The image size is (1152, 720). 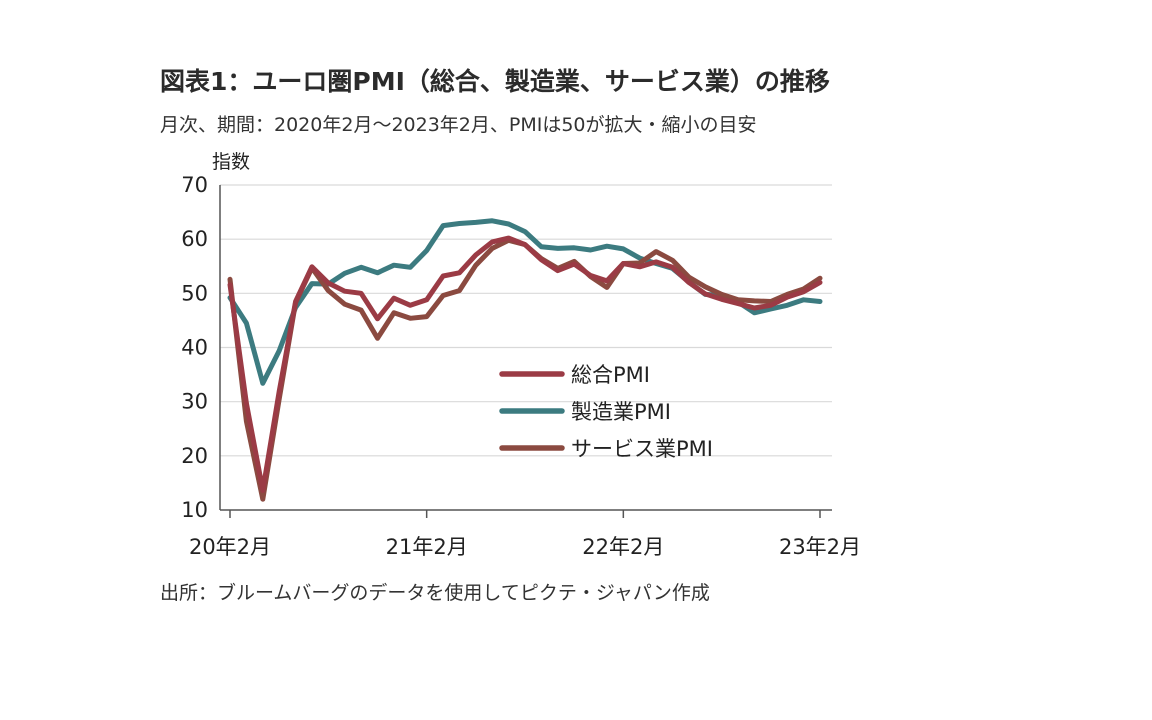 What do you see at coordinates (194, 185) in the screenshot?
I see `y-tick-label: 70` at bounding box center [194, 185].